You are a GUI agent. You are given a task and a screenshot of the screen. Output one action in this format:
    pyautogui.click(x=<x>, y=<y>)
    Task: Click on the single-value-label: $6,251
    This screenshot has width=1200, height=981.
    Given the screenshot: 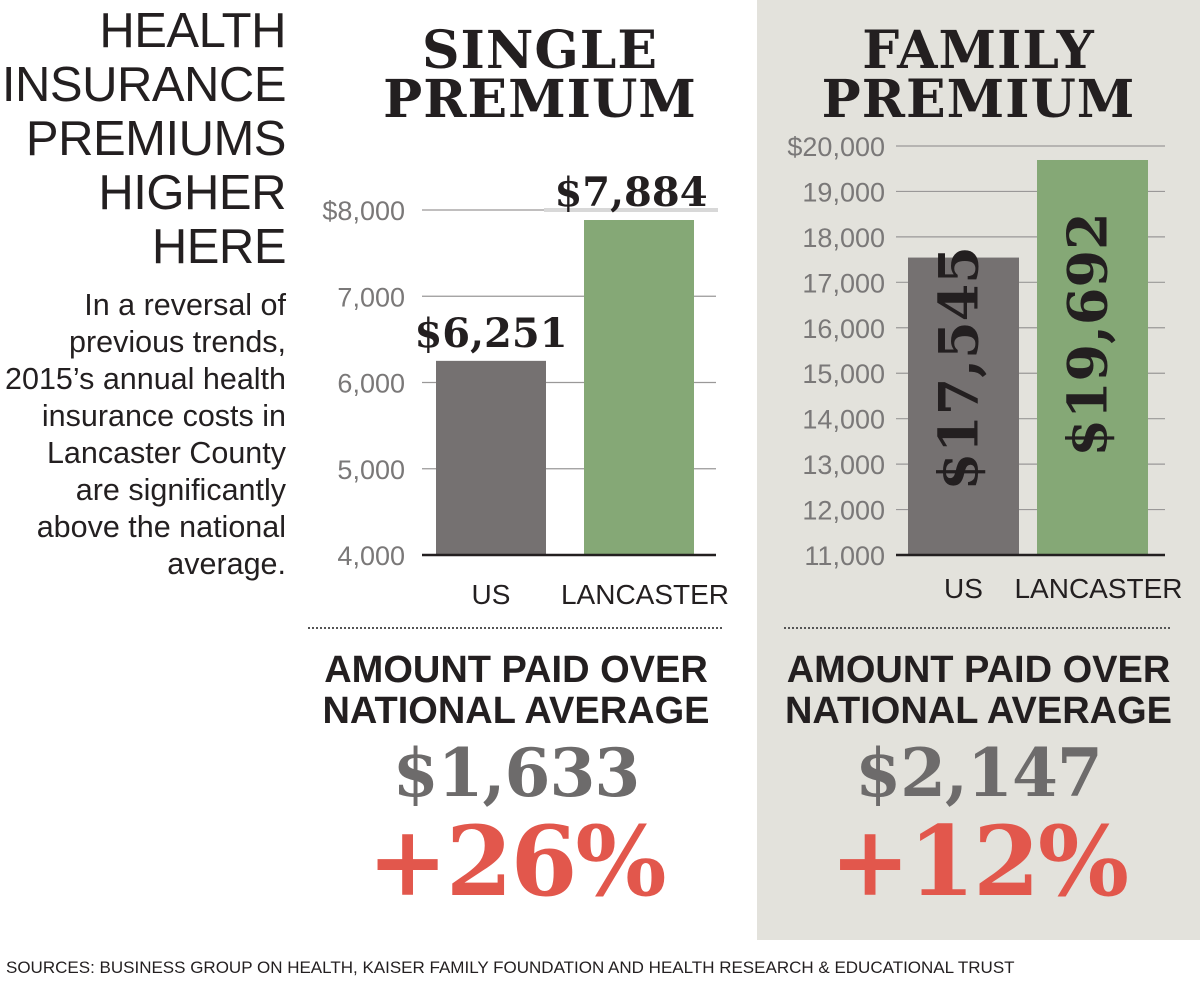 What is the action you would take?
    pyautogui.click(x=490, y=333)
    